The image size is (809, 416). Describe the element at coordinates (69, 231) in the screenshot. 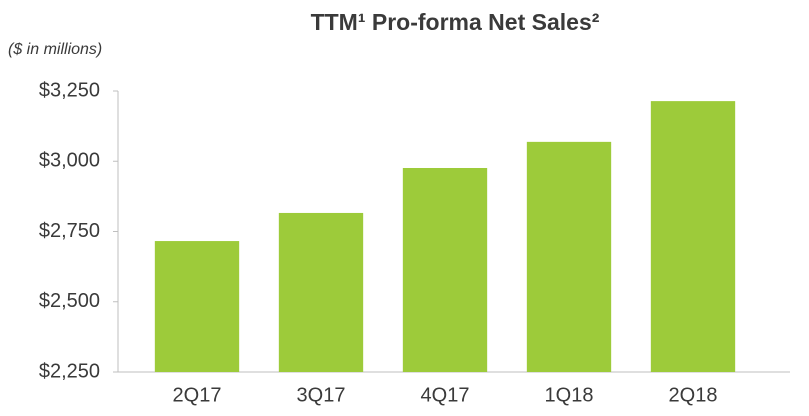

I see `y-tick-label: $2,750` at that location.